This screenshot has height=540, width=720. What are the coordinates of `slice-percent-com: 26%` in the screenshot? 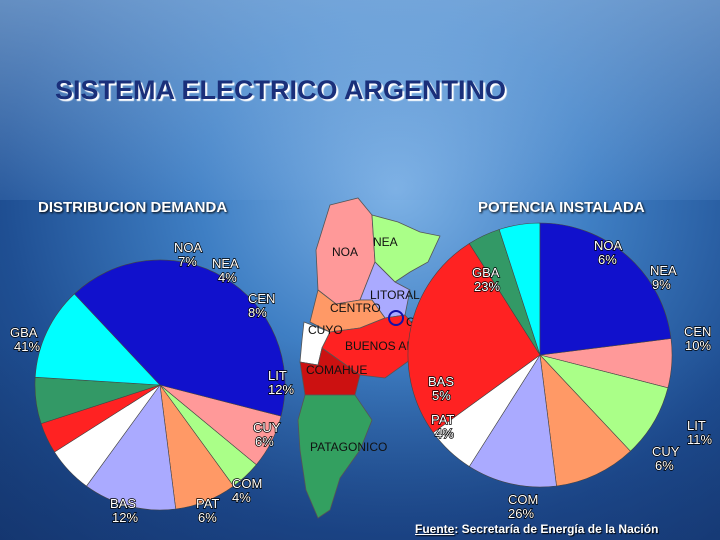 It's located at (521, 513).